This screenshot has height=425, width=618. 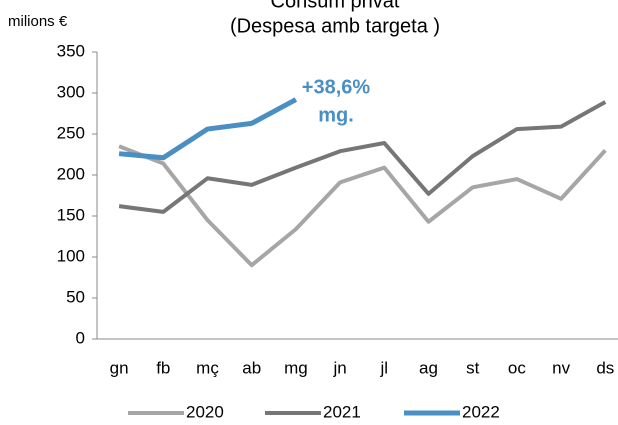 I want to click on y-tick-label: 0, so click(x=80, y=337).